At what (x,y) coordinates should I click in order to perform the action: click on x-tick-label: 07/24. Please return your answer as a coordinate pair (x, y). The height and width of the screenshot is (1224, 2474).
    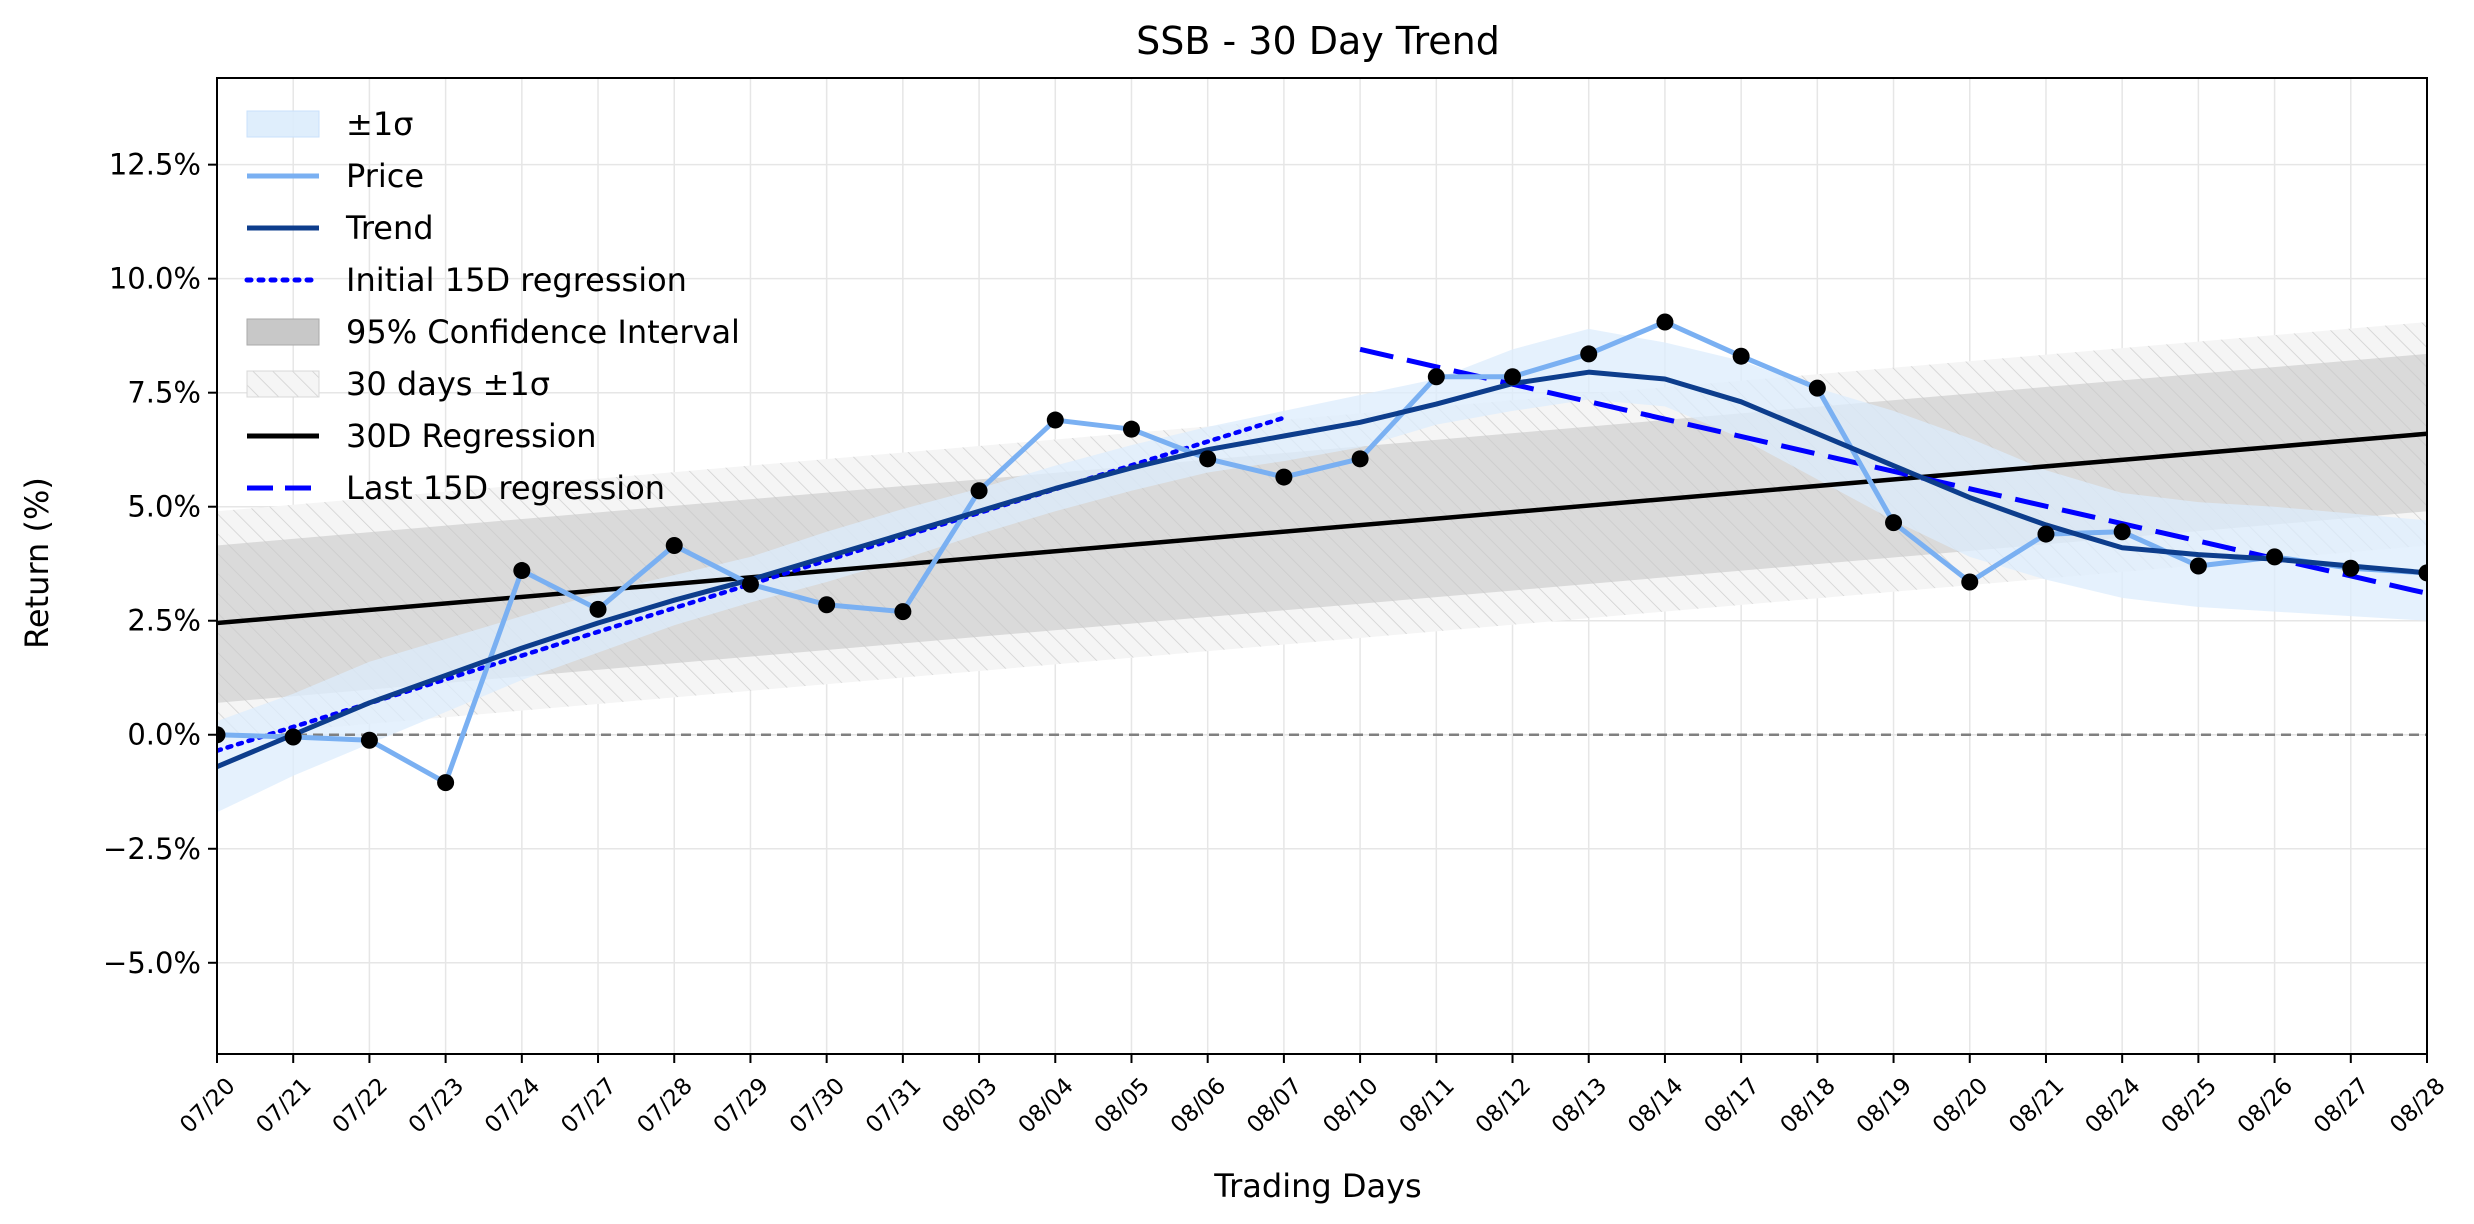
    Looking at the image, I should click on (512, 1105).